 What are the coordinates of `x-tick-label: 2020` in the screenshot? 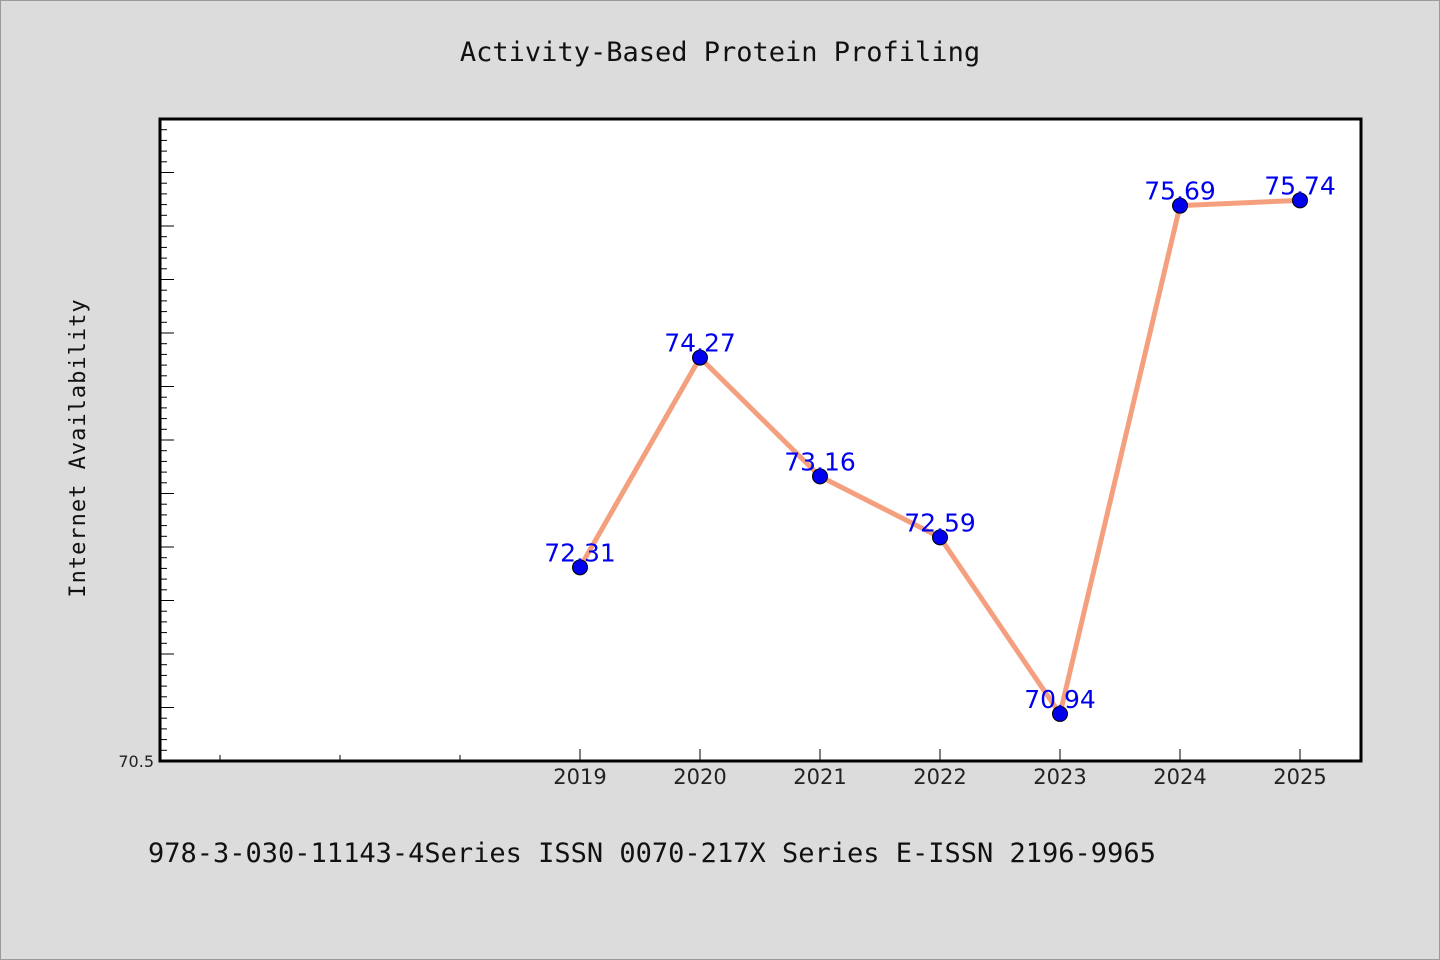 It's located at (699, 777).